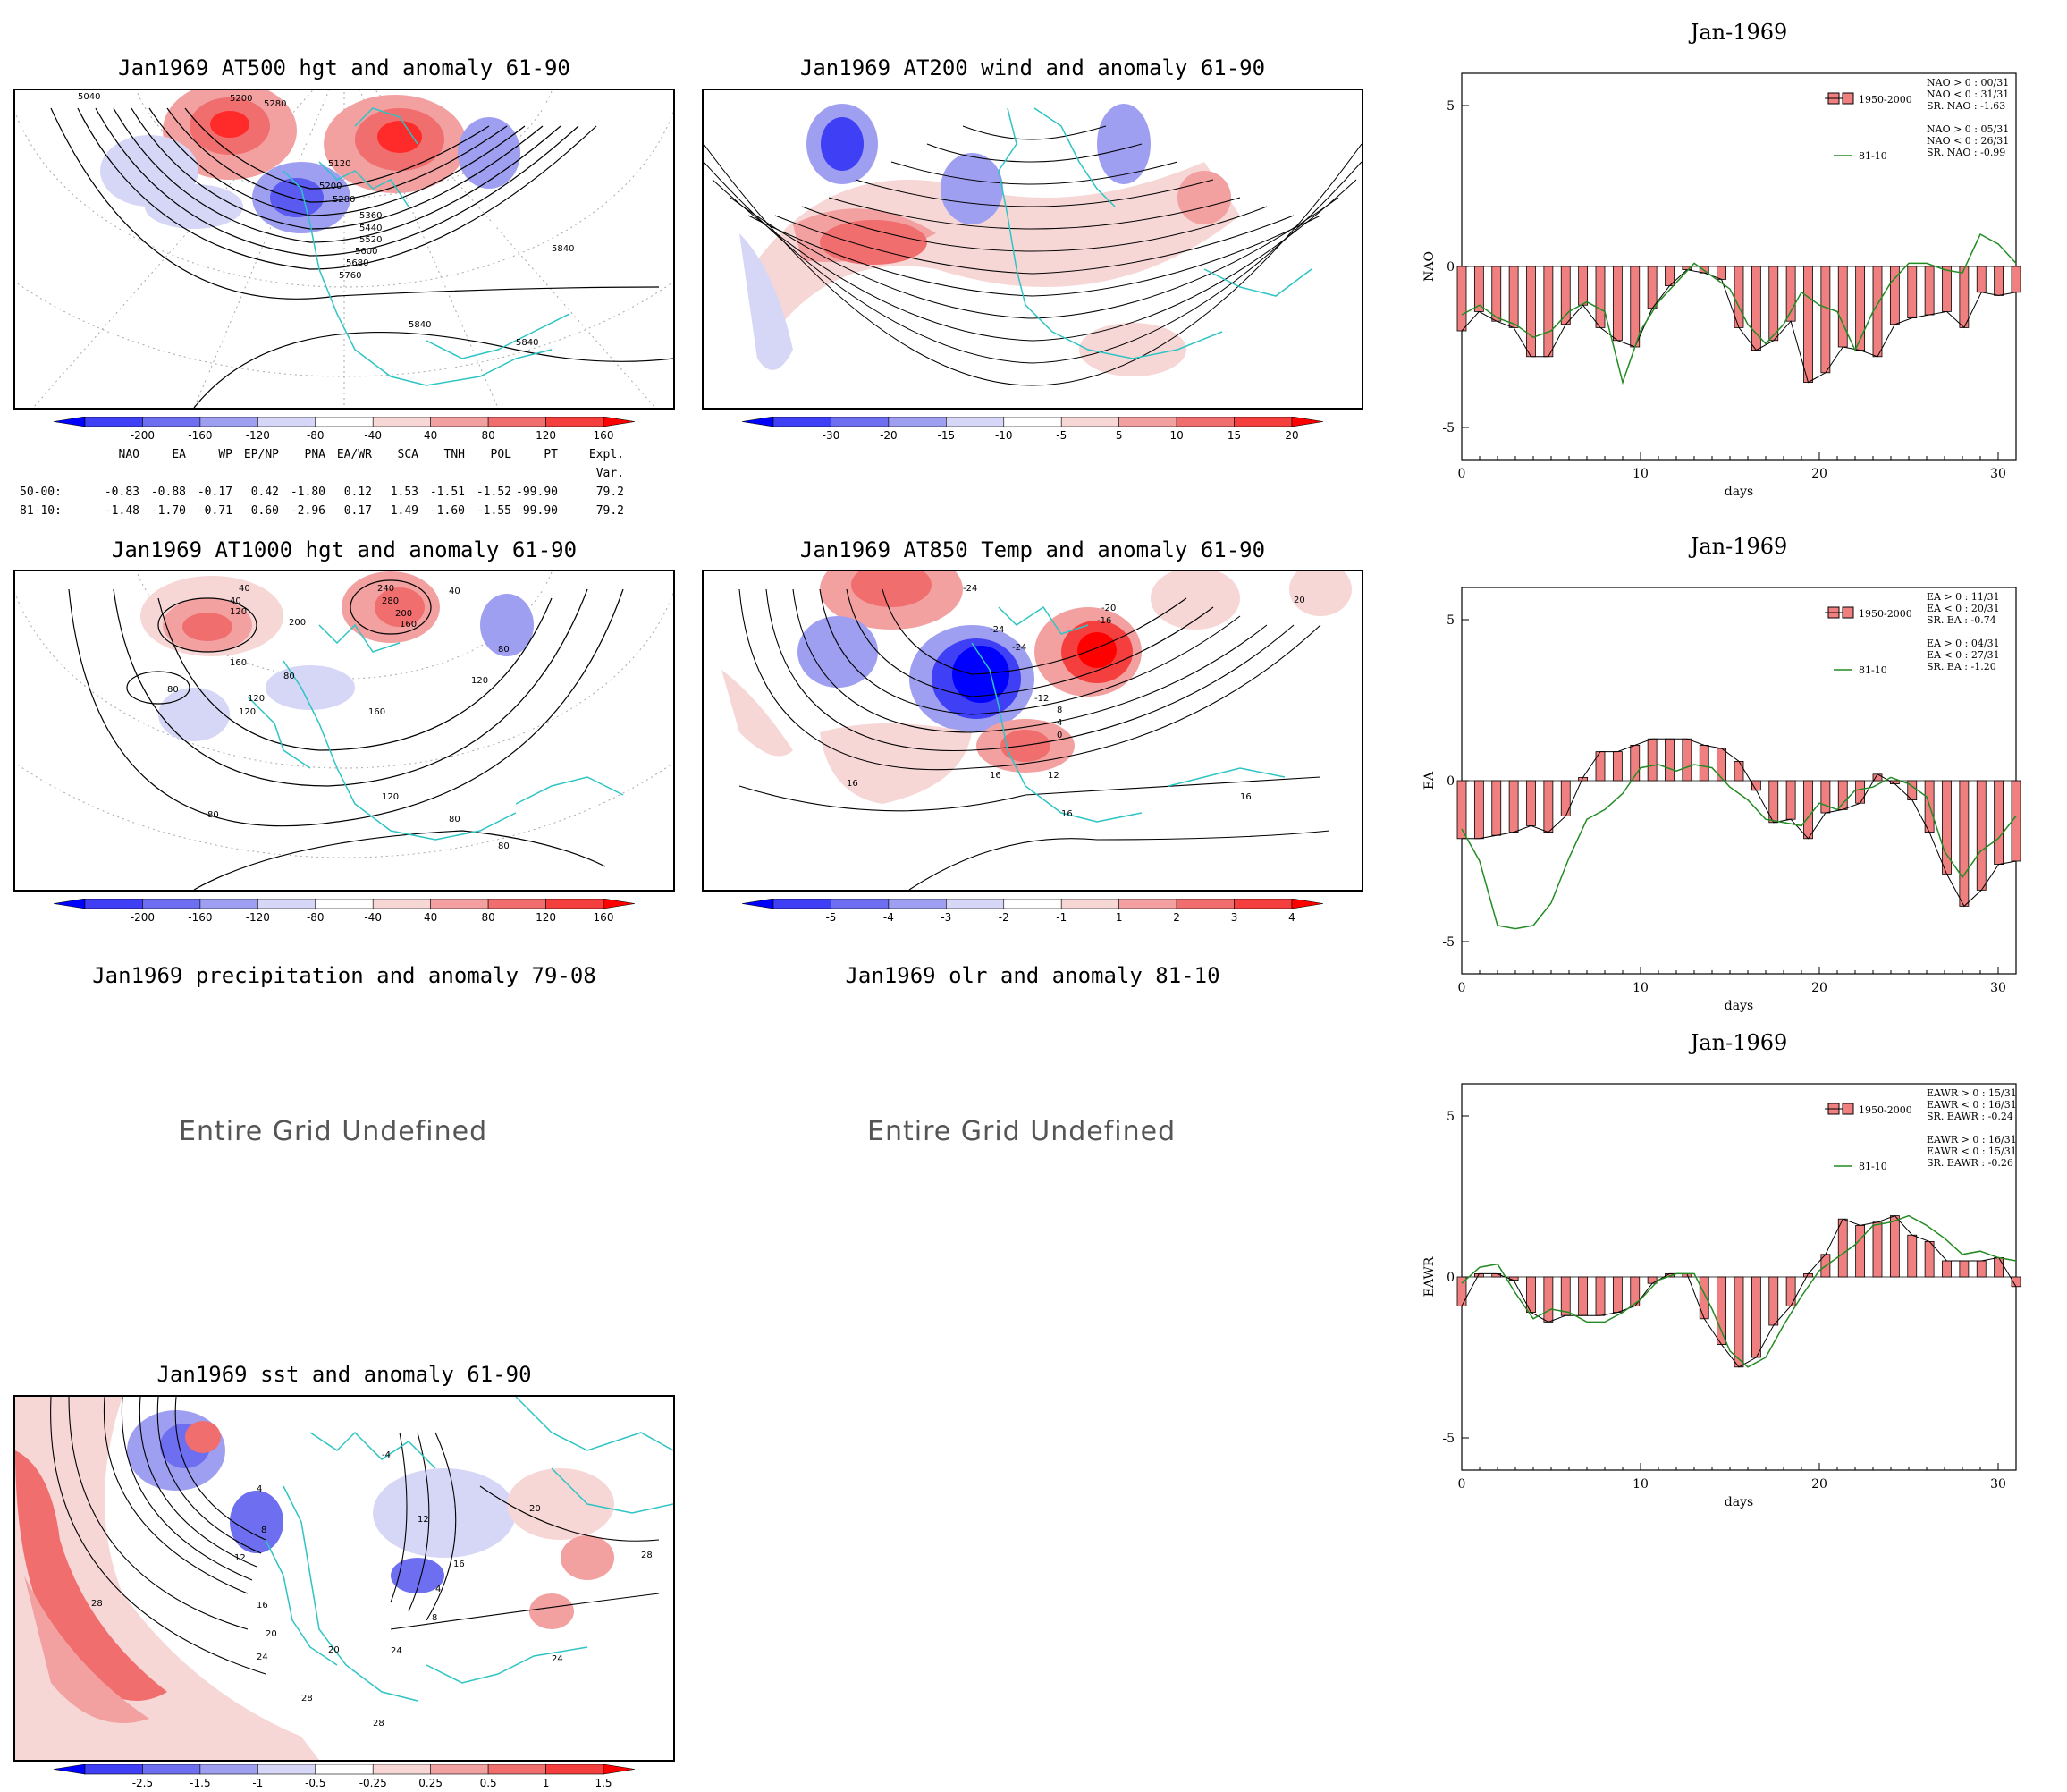 Image resolution: width=2067 pixels, height=1792 pixels. I want to click on sst-contours, so click(355, 1536).